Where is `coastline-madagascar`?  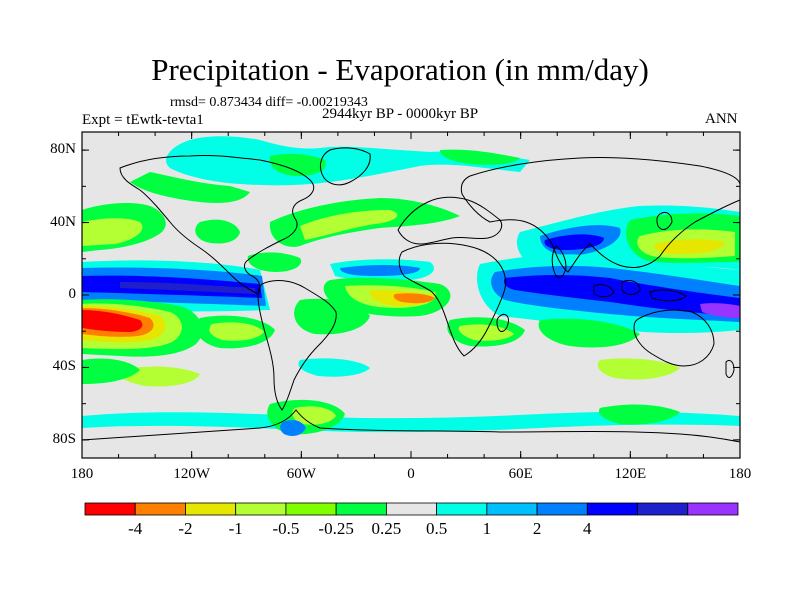
coastline-madagascar is located at coordinates (502, 322).